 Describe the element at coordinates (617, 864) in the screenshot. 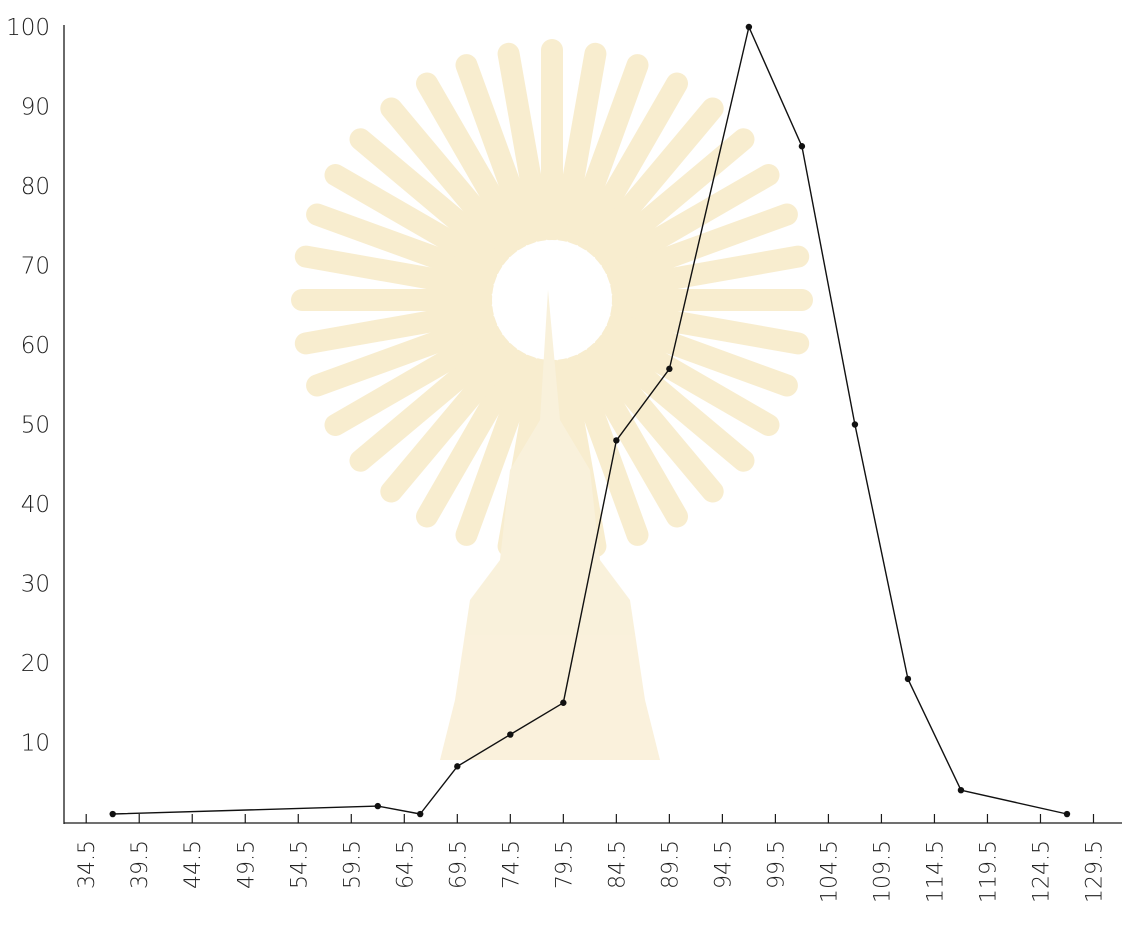

I see `x-tick-label: 84.5` at that location.